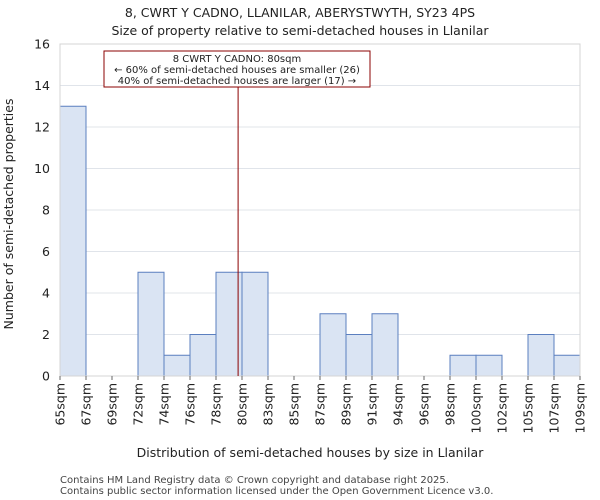  What do you see at coordinates (554, 408) in the screenshot?
I see `x-tick-label: 107sqm` at bounding box center [554, 408].